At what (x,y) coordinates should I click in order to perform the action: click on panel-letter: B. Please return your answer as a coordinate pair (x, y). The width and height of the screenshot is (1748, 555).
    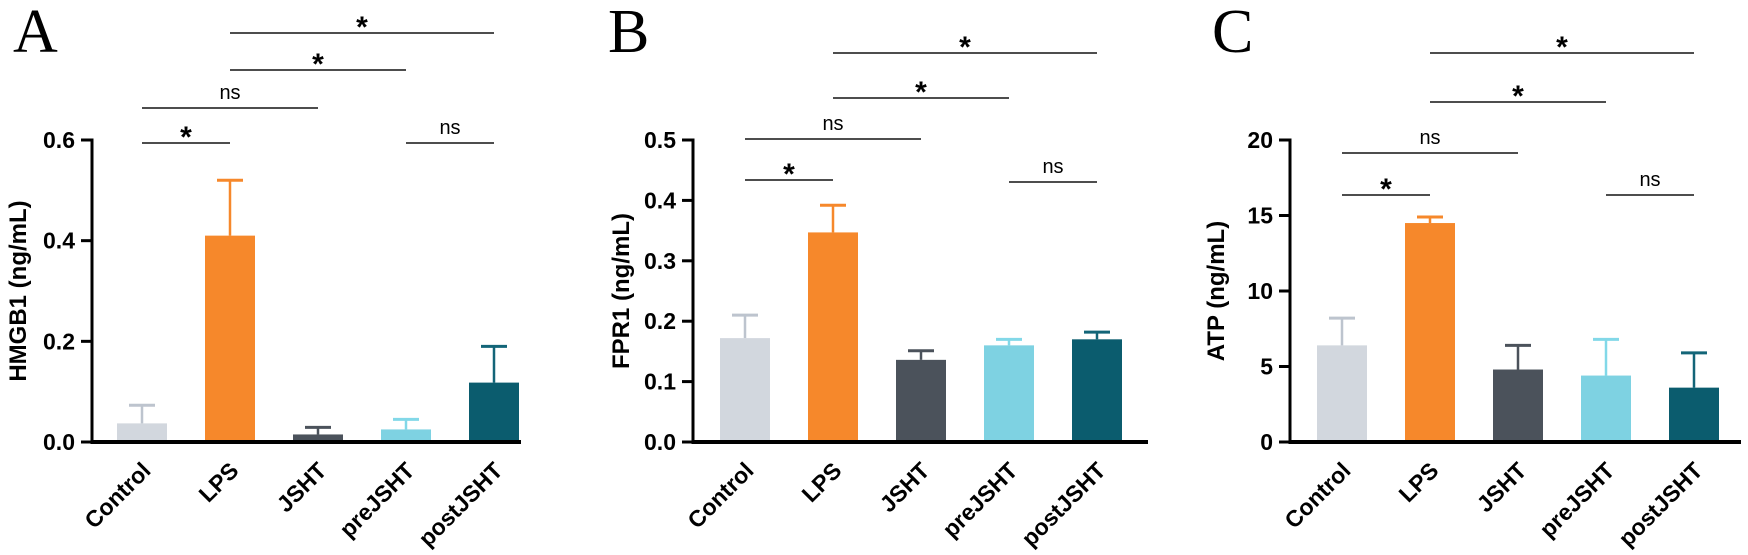
    Looking at the image, I should click on (628, 33).